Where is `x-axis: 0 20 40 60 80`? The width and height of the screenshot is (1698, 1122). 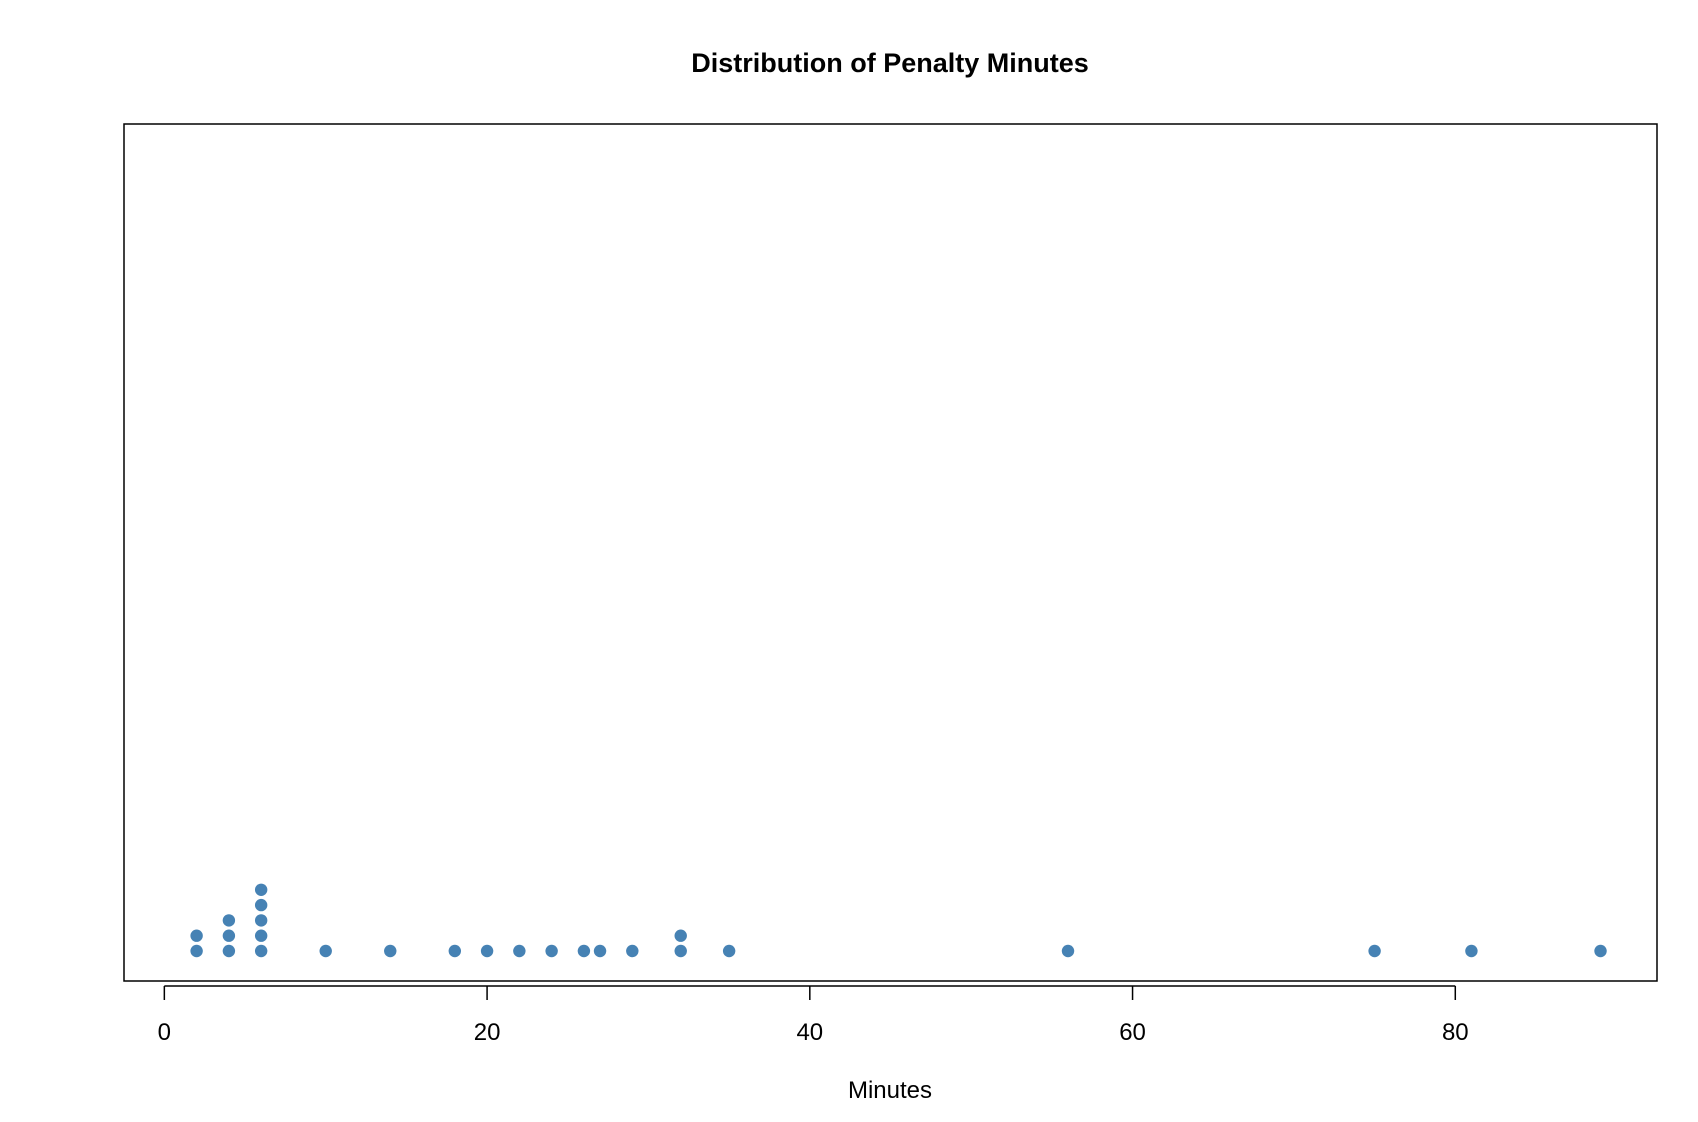 x-axis: 0 20 40 60 80 is located at coordinates (813, 1015).